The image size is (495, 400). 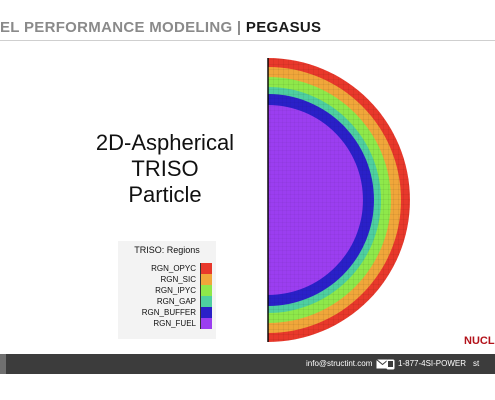 I want to click on legend-label: RGN_IPYC, so click(x=175, y=290).